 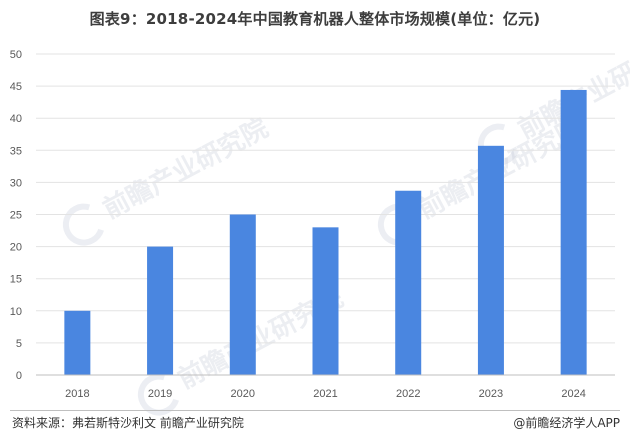 What do you see at coordinates (77, 394) in the screenshot?
I see `x-tick-label: 2018` at bounding box center [77, 394].